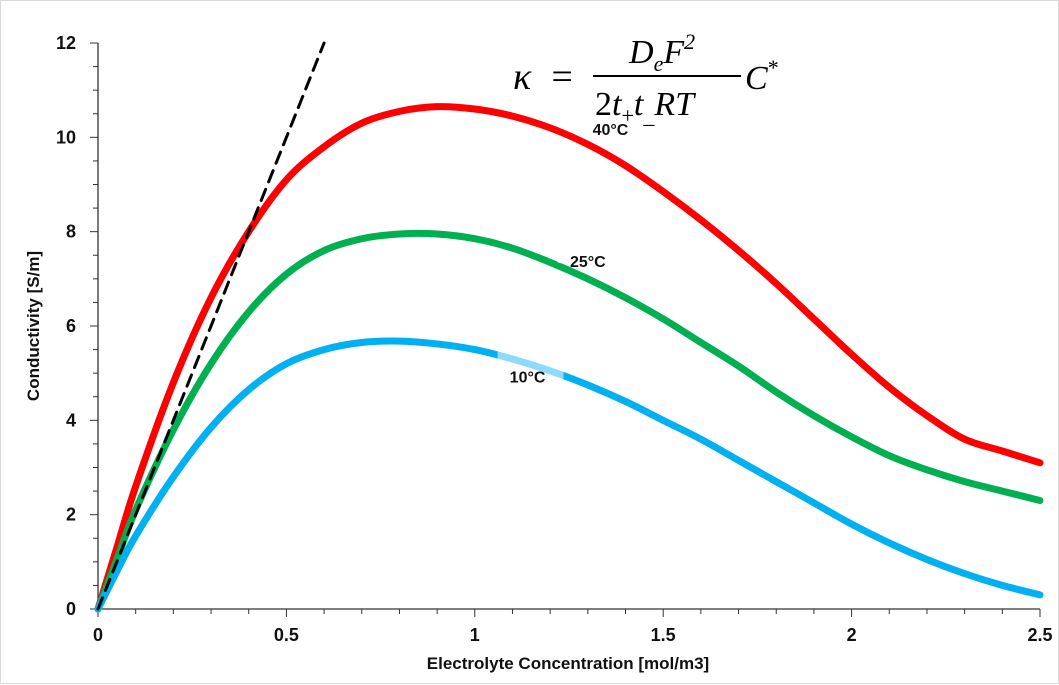 The height and width of the screenshot is (685, 1059). Describe the element at coordinates (762, 76) in the screenshot. I see `svg-text: C*` at that location.